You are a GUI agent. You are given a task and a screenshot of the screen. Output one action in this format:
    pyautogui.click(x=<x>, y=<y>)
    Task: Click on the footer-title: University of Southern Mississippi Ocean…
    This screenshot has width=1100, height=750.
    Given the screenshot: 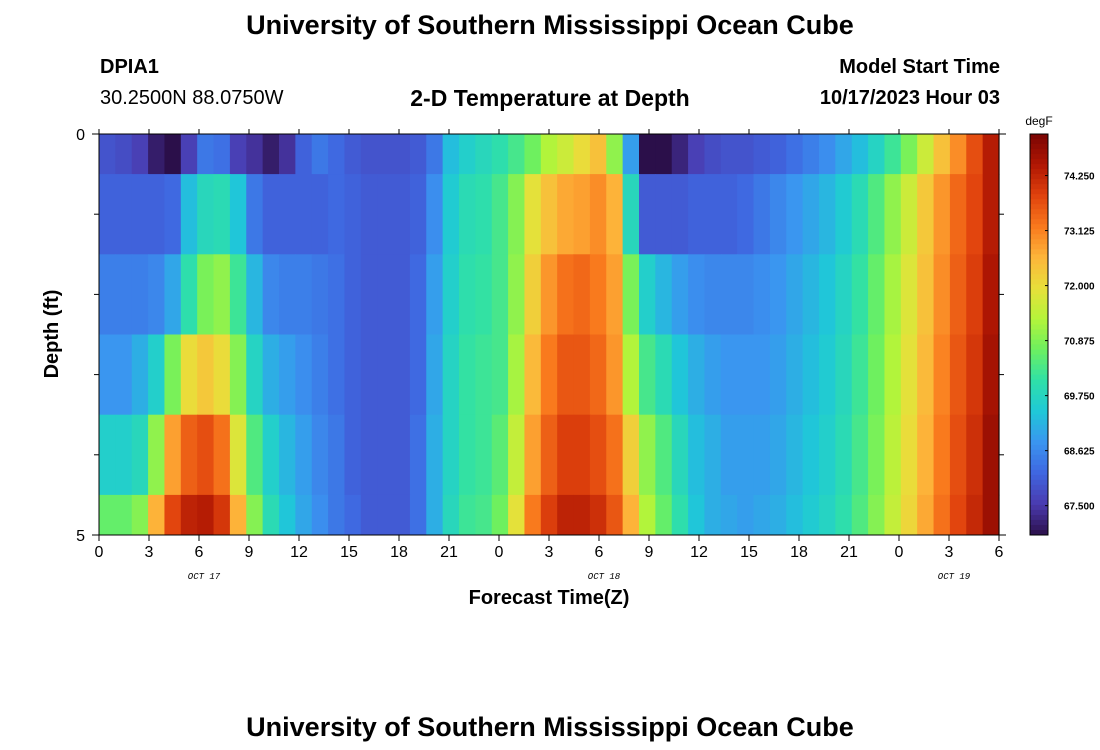 What is the action you would take?
    pyautogui.click(x=550, y=727)
    